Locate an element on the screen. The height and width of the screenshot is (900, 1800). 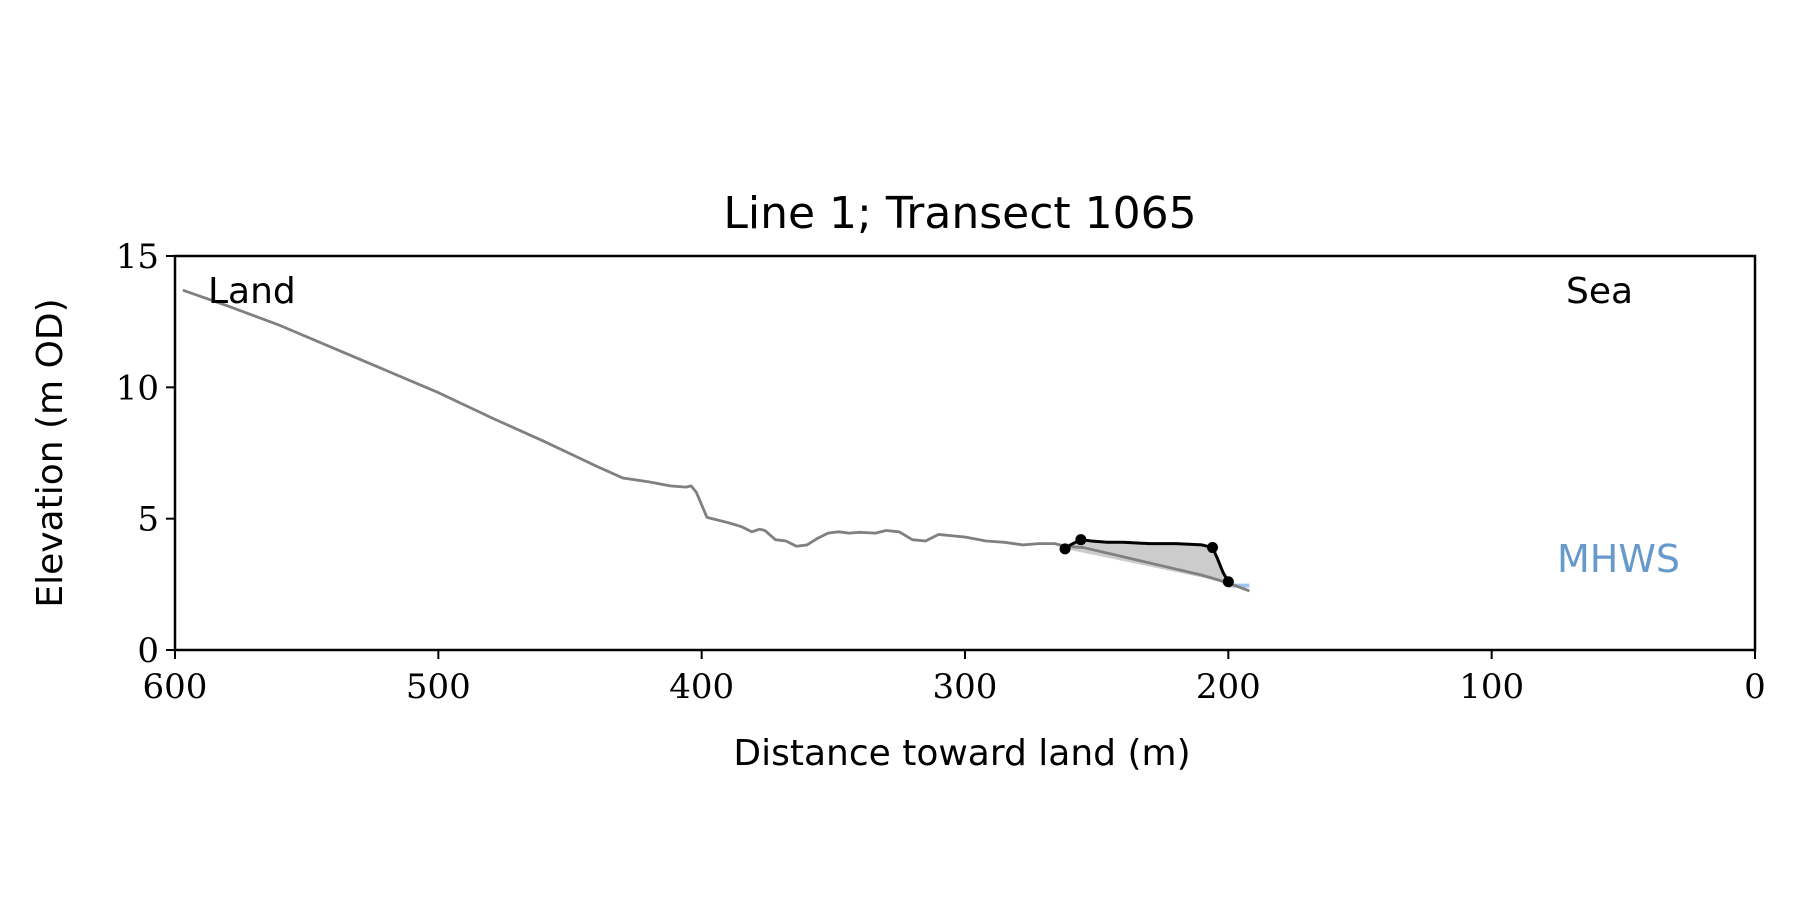
x-tick-label: 0 is located at coordinates (1755, 687).